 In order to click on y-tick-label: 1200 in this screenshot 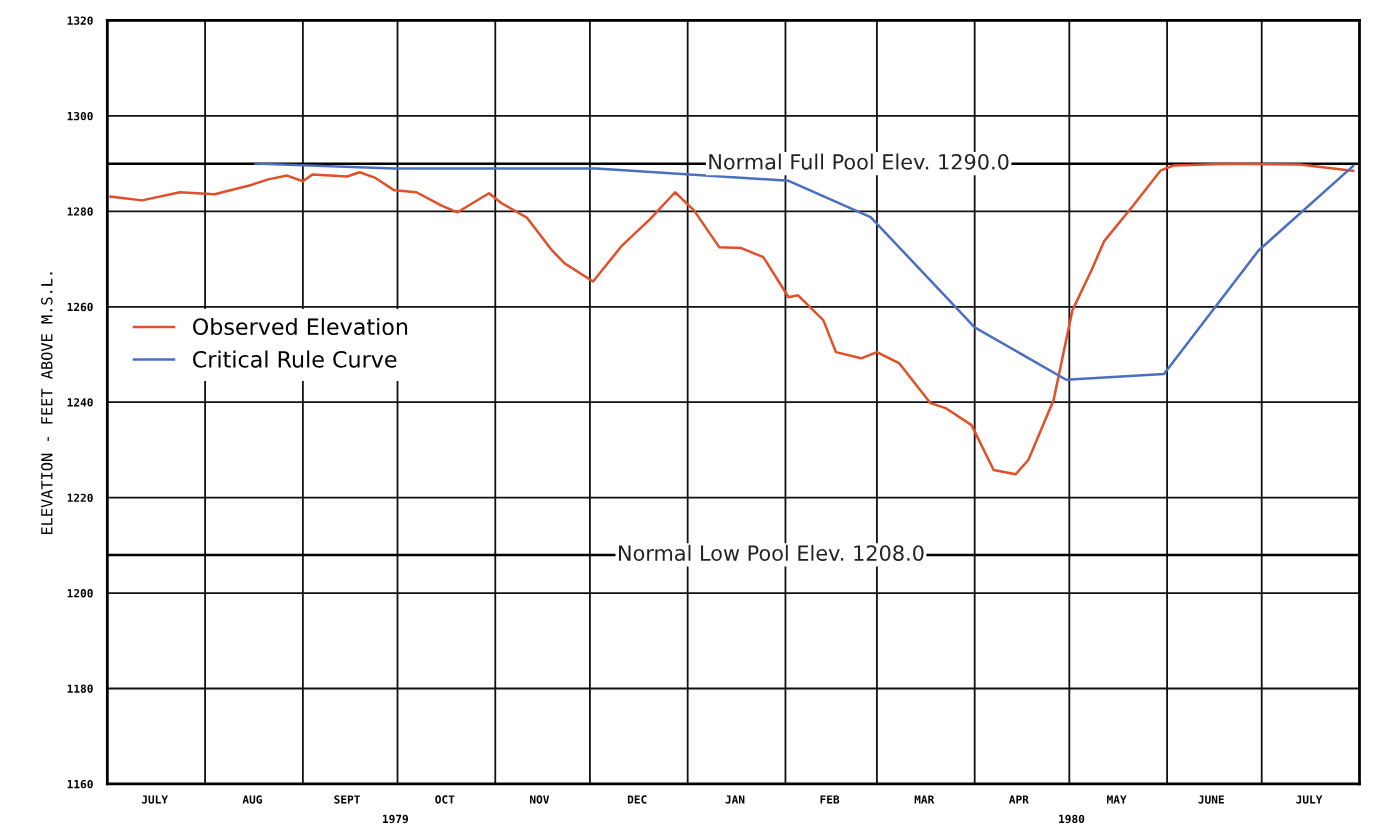, I will do `click(80, 593)`.